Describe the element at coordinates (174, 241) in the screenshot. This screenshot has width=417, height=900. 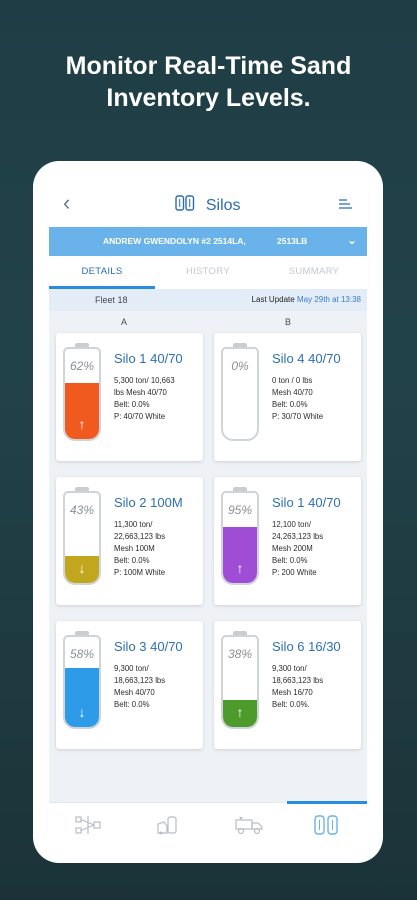
I see `fleet-selector-name: ANDREW GWENDOLYN #2 2514LA,` at that location.